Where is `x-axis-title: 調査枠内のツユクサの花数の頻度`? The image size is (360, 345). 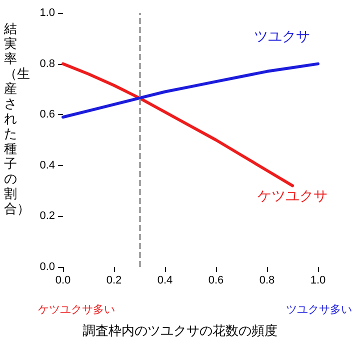
x-axis-title: 調査枠内のツユクサの花数の頻度 is located at coordinates (180, 331).